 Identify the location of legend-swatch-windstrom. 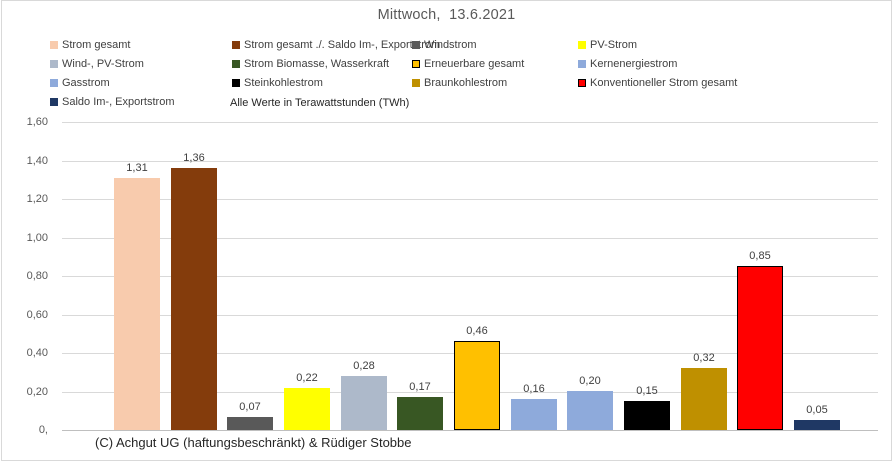
(416, 45).